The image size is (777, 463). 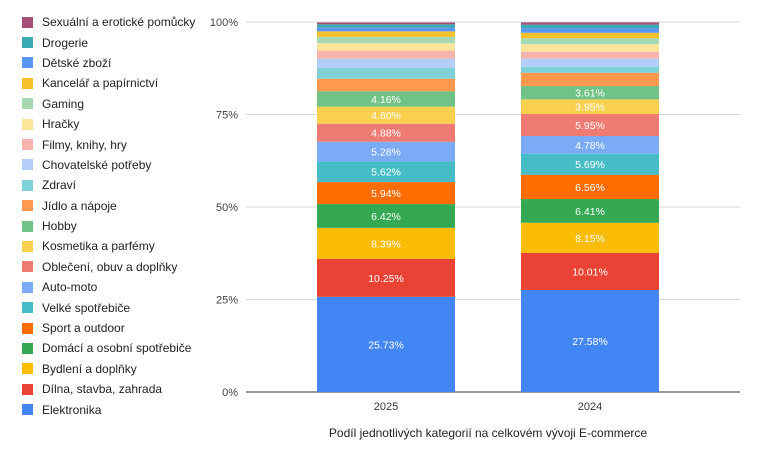 What do you see at coordinates (122, 185) in the screenshot?
I see `legend-item-zdravi: Zdraví` at bounding box center [122, 185].